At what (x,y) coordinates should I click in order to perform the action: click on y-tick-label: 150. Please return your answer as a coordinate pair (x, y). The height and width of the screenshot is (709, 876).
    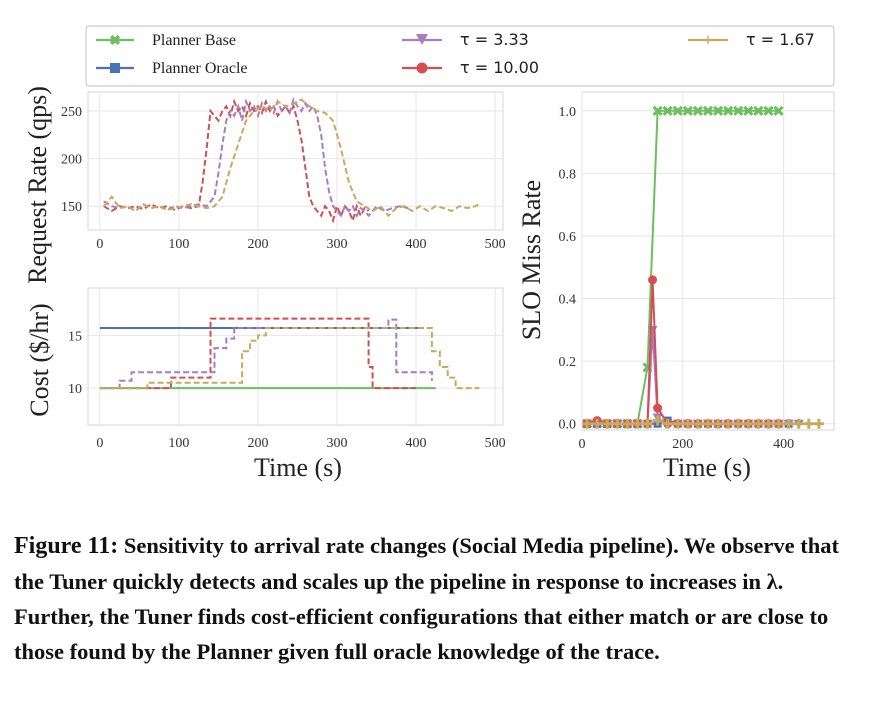
    Looking at the image, I should click on (71, 207).